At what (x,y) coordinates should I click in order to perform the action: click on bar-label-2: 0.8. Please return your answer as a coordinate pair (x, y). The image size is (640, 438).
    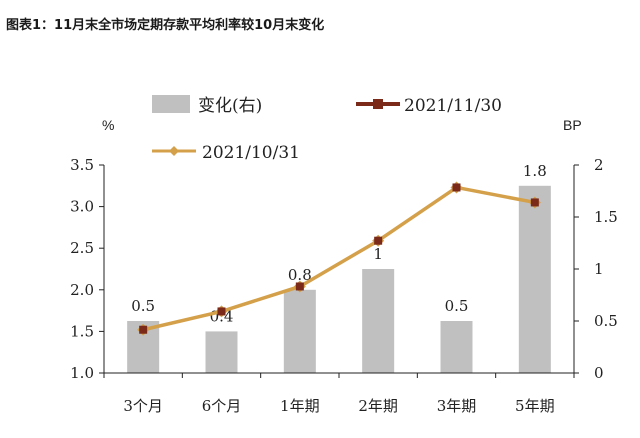
    Looking at the image, I should click on (300, 275).